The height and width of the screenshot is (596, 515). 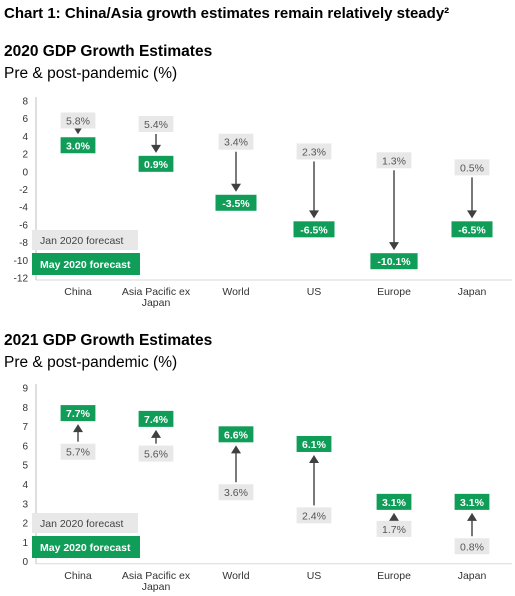 I want to click on y-tick-label: -2, so click(x=23, y=190).